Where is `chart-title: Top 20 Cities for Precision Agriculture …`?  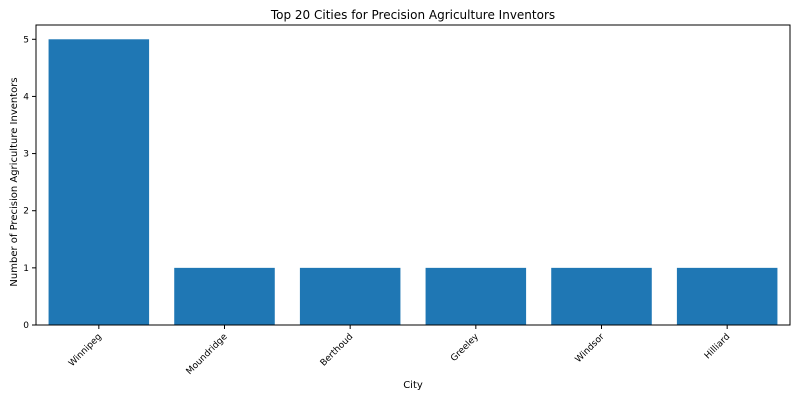
chart-title: Top 20 Cities for Precision Agriculture … is located at coordinates (412, 15).